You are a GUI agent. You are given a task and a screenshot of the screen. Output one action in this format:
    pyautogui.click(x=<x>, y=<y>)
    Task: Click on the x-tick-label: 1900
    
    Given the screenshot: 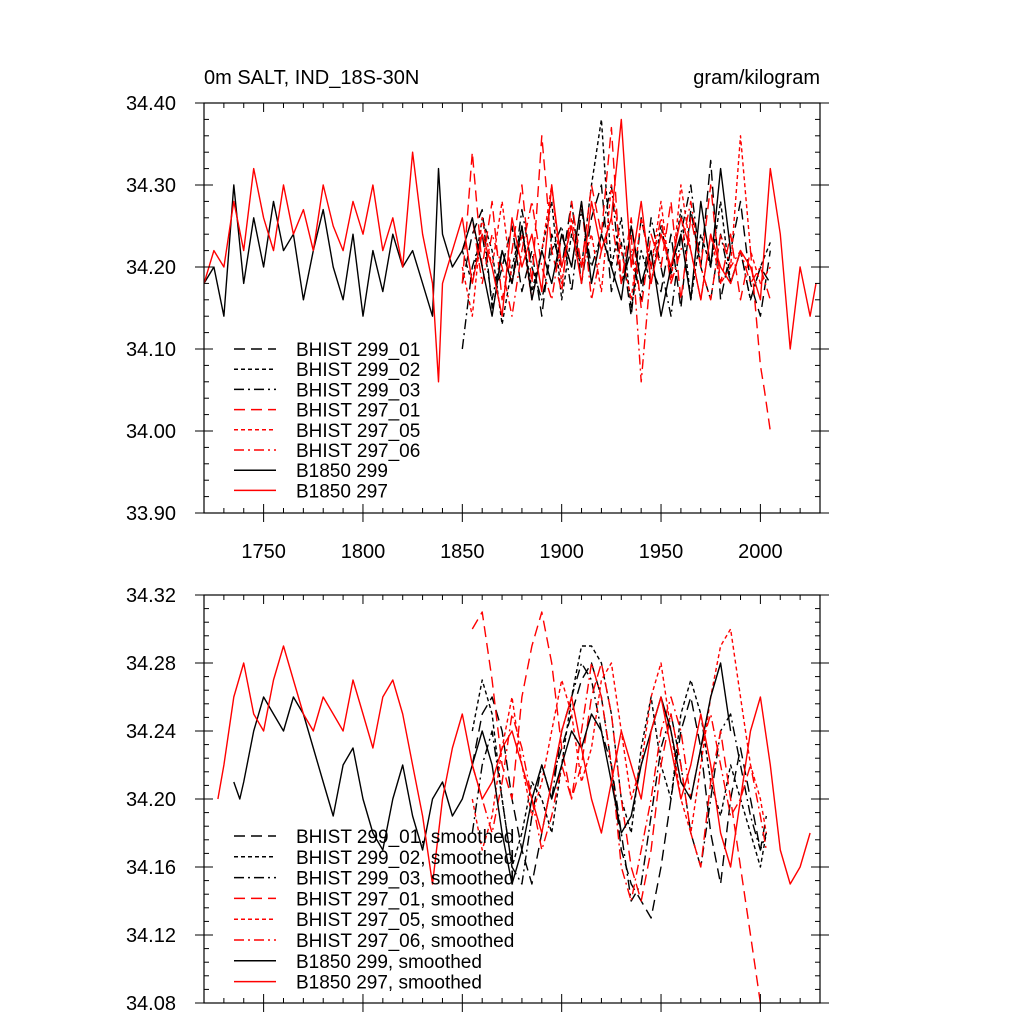 What is the action you would take?
    pyautogui.click(x=561, y=552)
    